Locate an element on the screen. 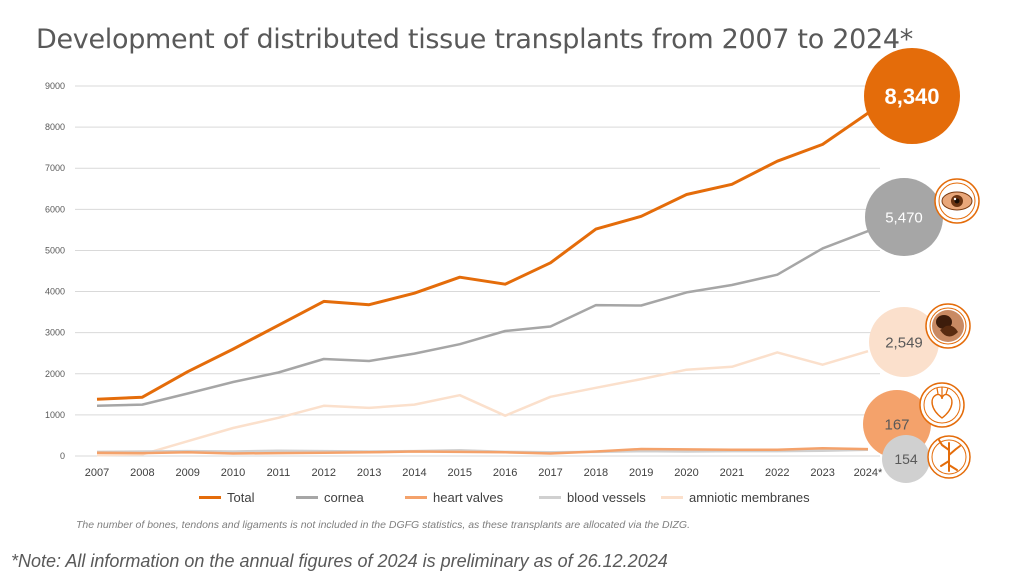  legend-item: blood vessels is located at coordinates (592, 497).